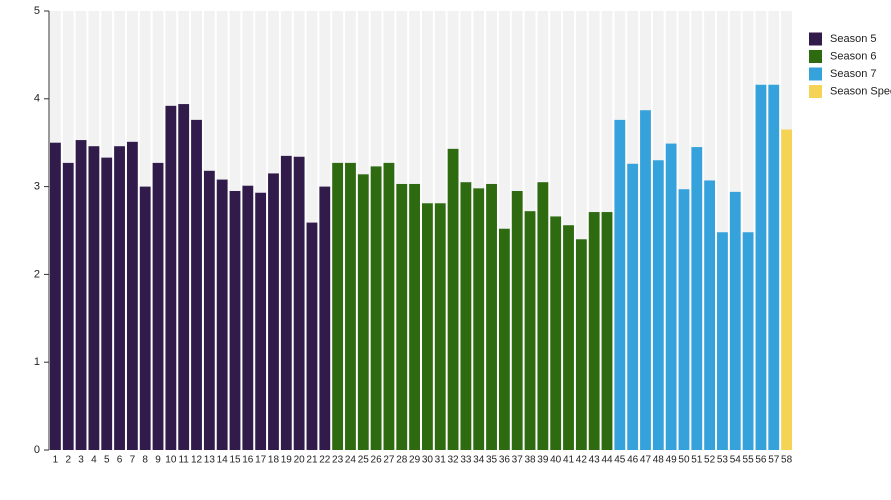 The image size is (891, 500). Describe the element at coordinates (223, 460) in the screenshot. I see `x-tick-label: 14` at that location.